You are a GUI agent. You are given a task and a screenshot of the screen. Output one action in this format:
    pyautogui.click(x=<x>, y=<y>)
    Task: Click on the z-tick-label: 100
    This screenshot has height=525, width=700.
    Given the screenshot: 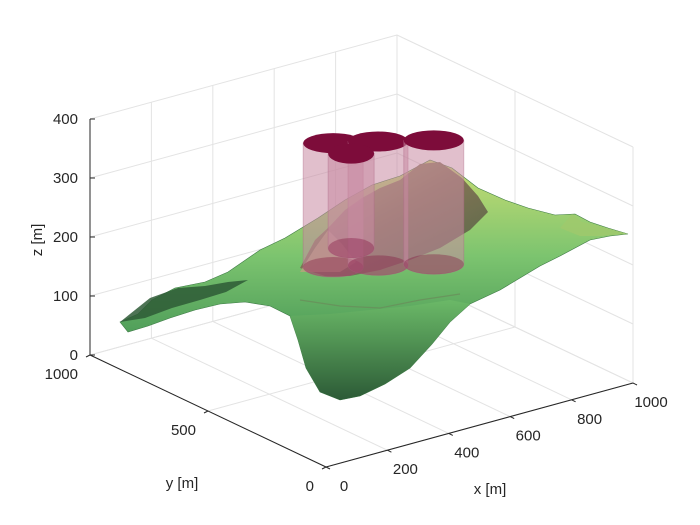 What is the action you would take?
    pyautogui.click(x=65, y=296)
    